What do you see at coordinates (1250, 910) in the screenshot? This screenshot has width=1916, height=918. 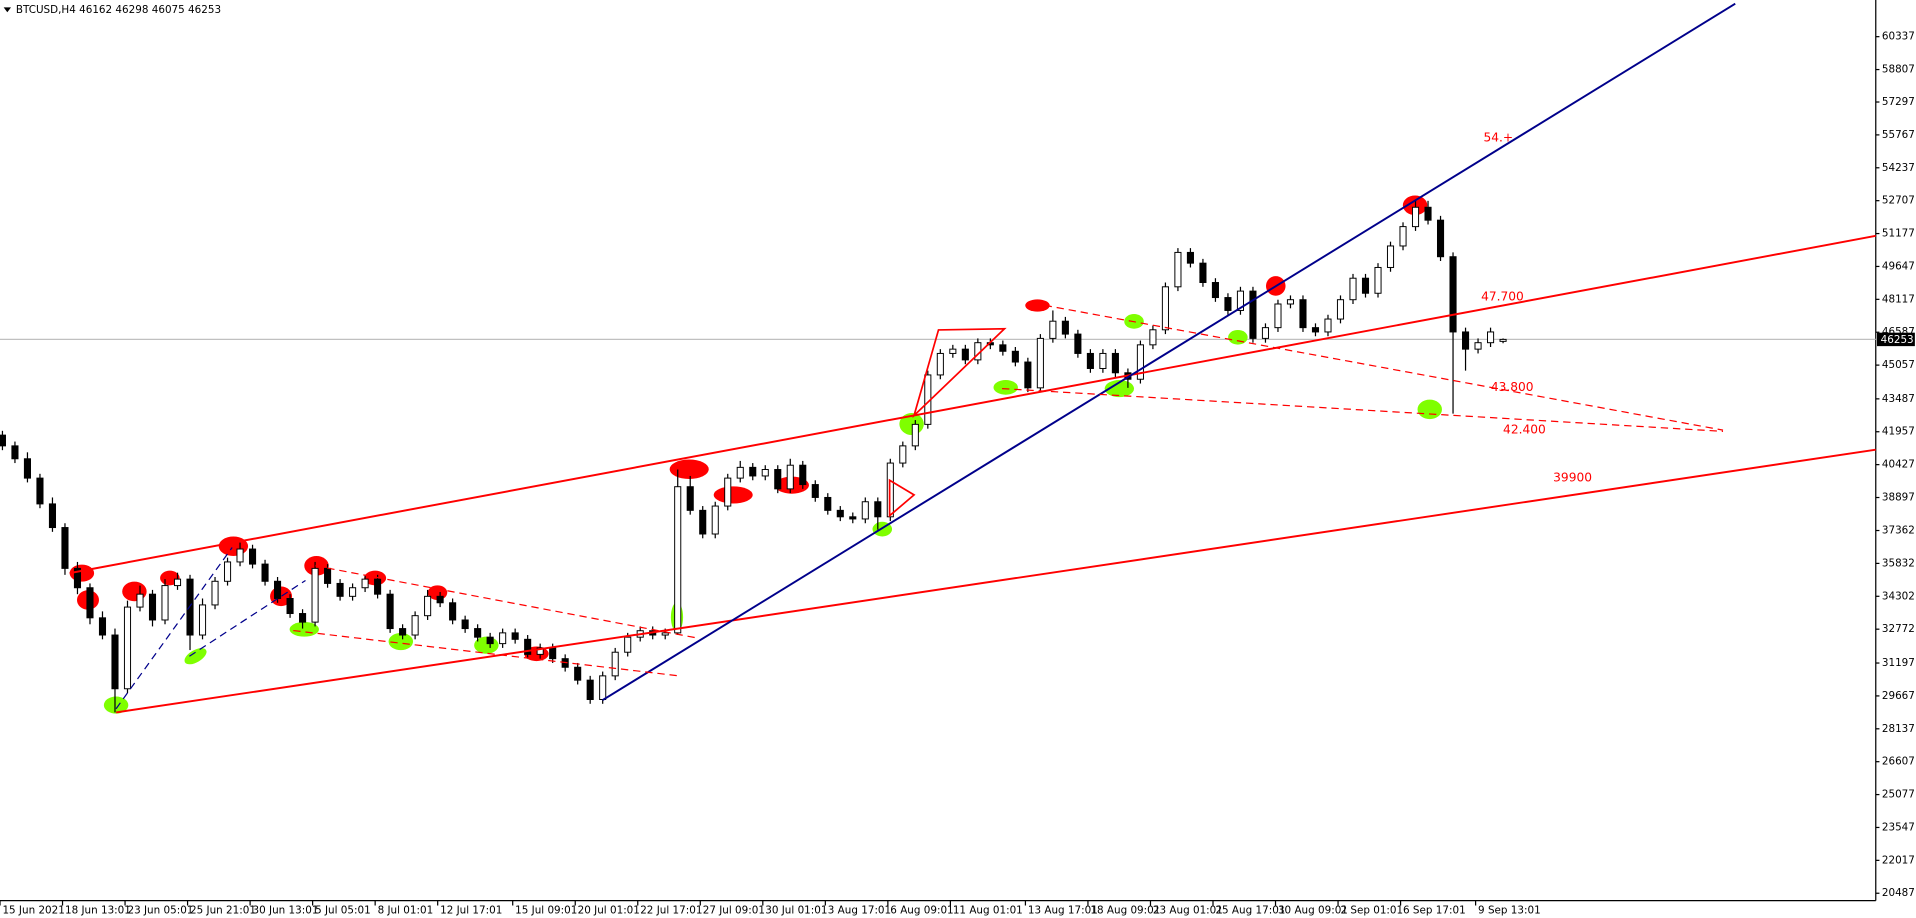 I see `x-tick-label: 25 Aug 17:01` at bounding box center [1250, 910].